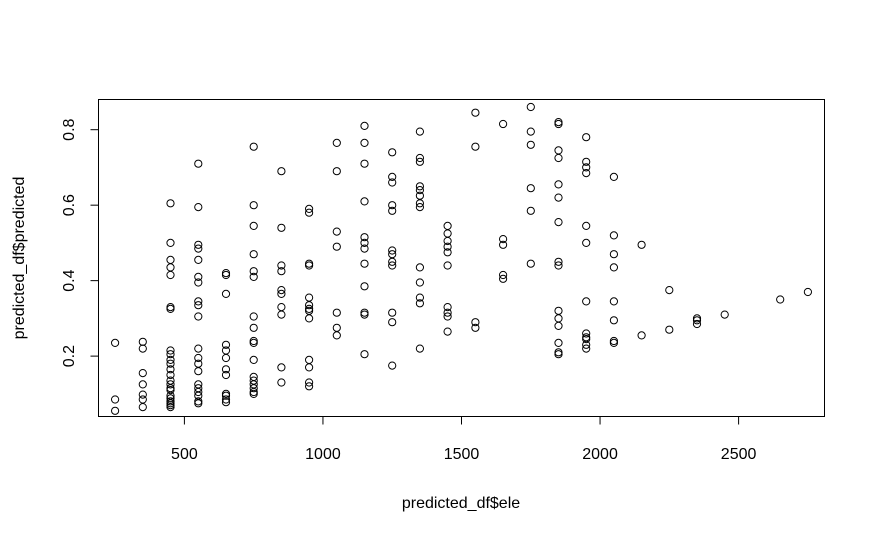  Describe the element at coordinates (462, 454) in the screenshot. I see `x-tick-label: 1500` at that location.